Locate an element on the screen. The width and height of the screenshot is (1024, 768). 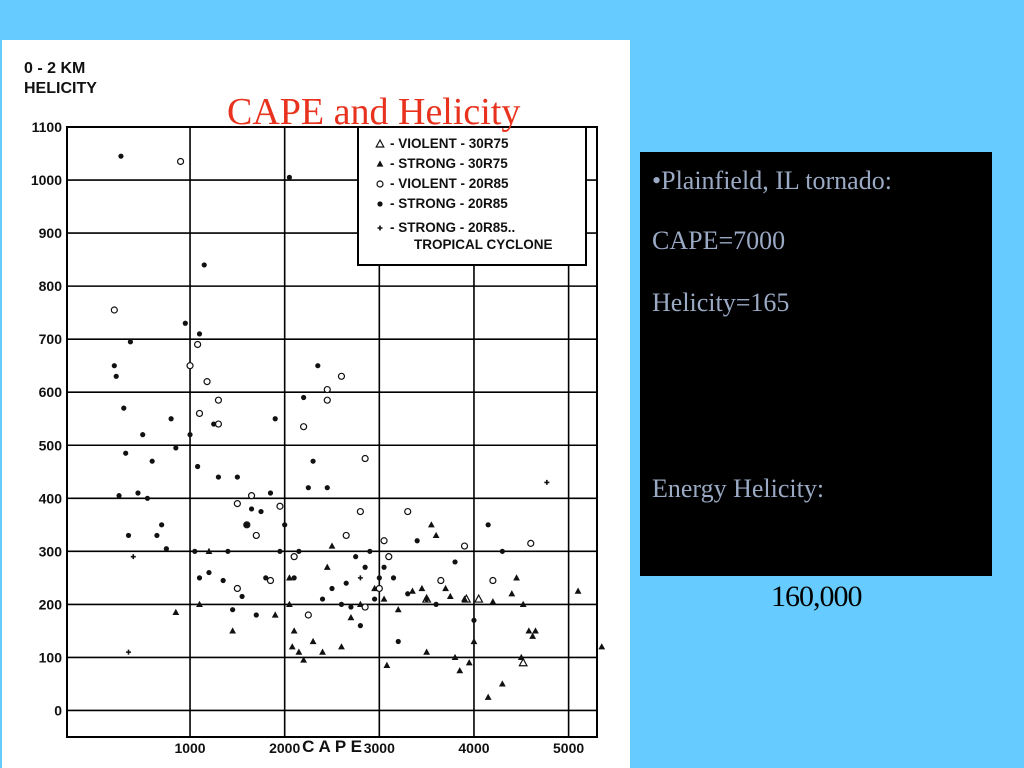
y-tick-label: 0 is located at coordinates (58, 710).